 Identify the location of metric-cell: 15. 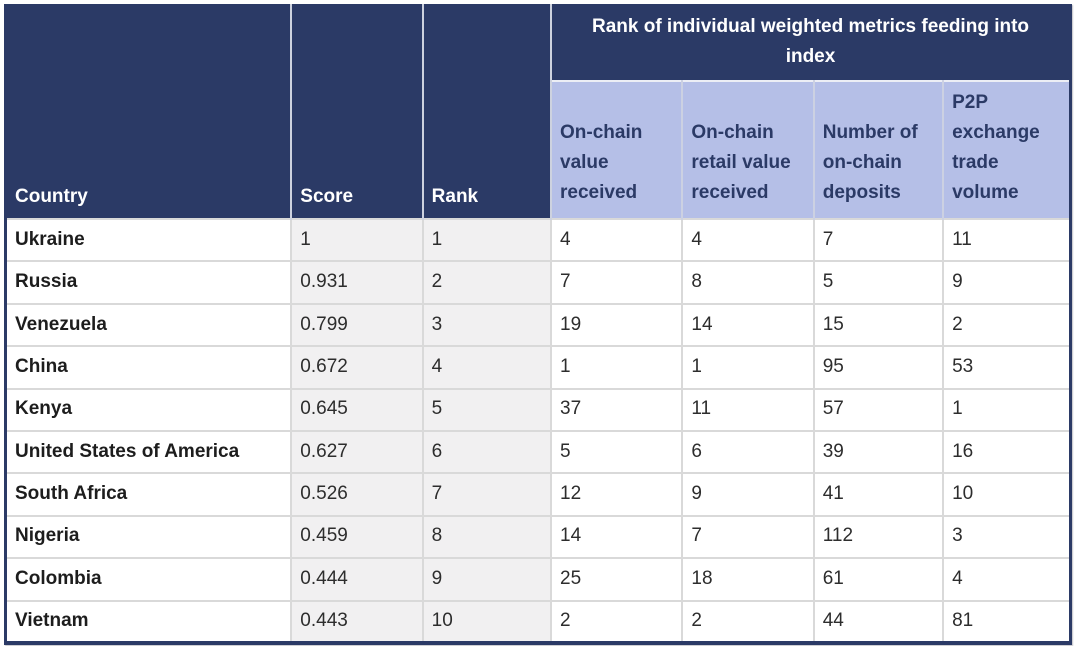
(879, 324).